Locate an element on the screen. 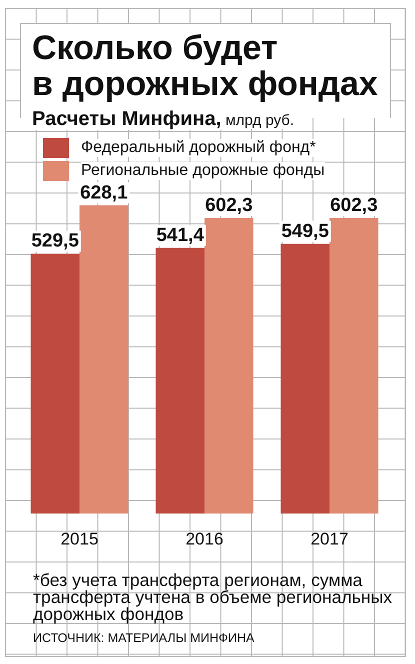 This screenshot has height=664, width=415. legend-label: Региональные дорожные фонды is located at coordinates (203, 171).